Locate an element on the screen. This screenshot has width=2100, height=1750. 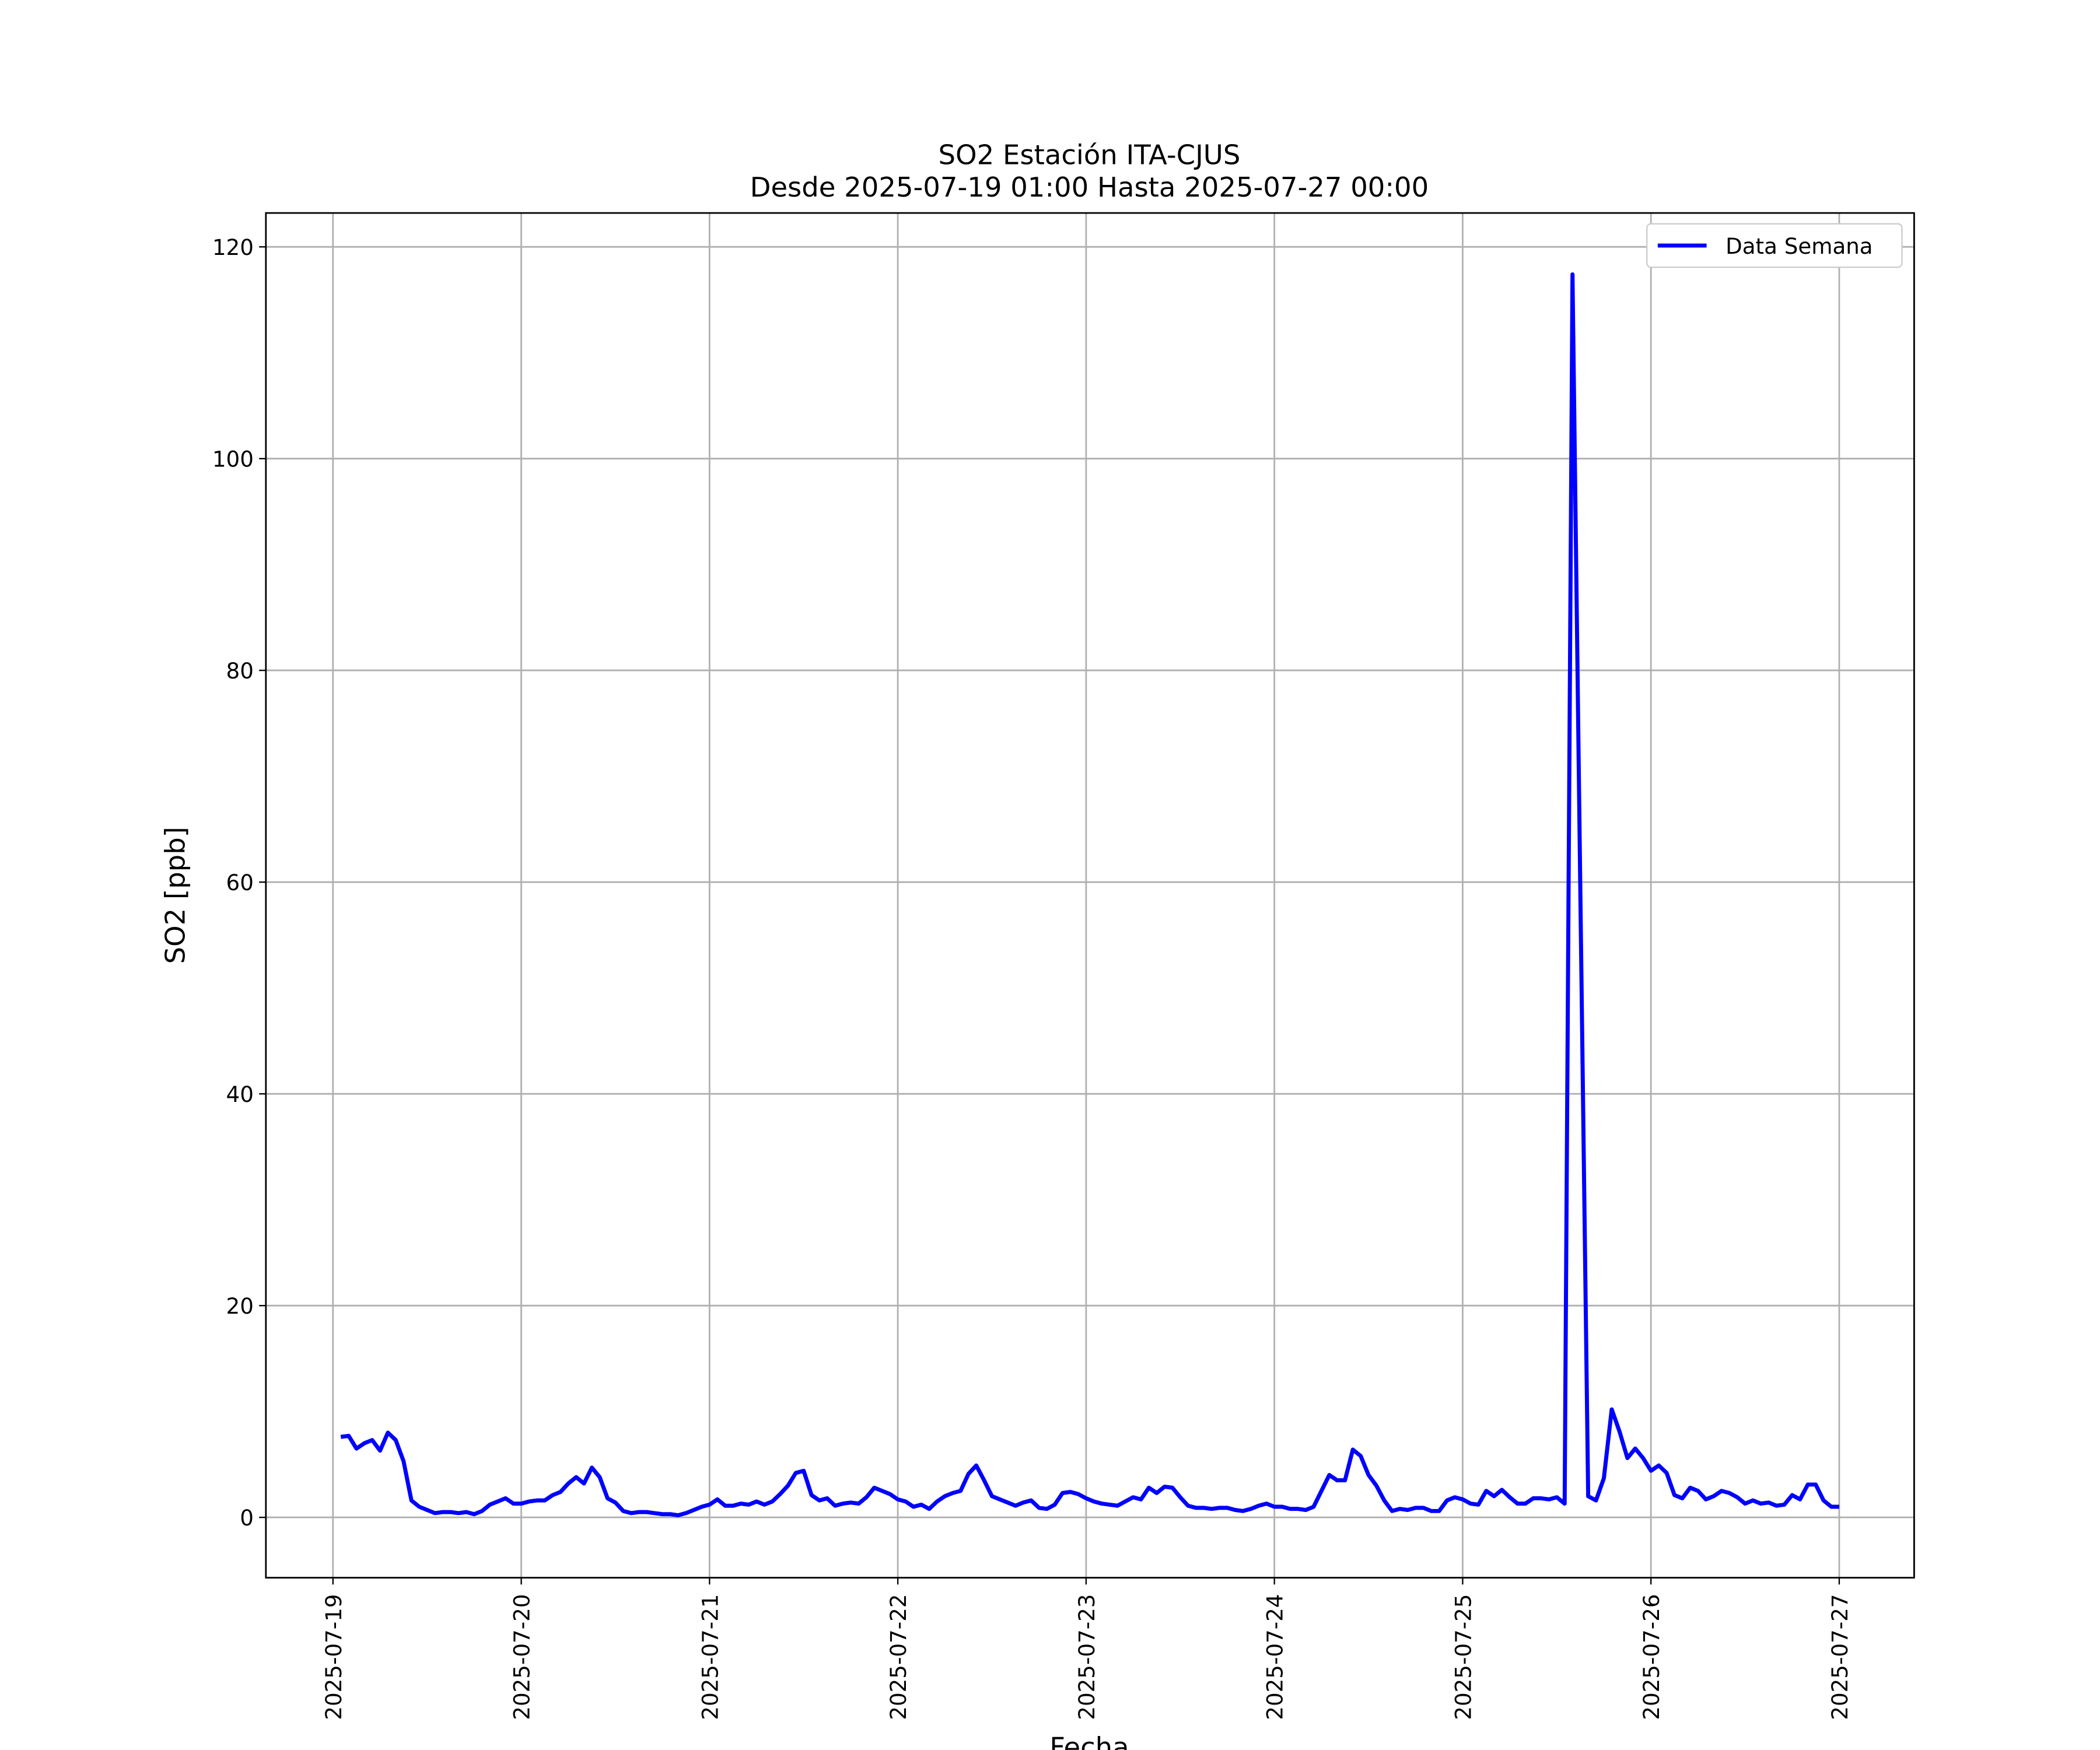
chart-title: SO2 Estación ITA-CJUS is located at coordinates (1090, 154).